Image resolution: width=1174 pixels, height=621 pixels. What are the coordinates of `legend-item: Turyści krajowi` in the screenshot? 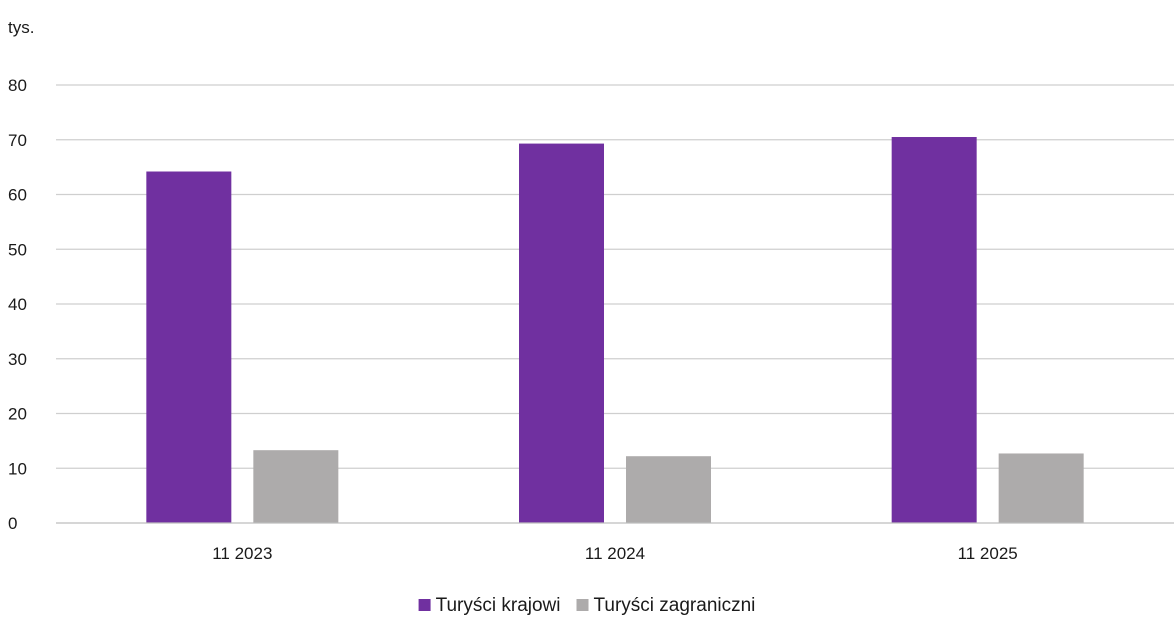 It's located at (489, 605).